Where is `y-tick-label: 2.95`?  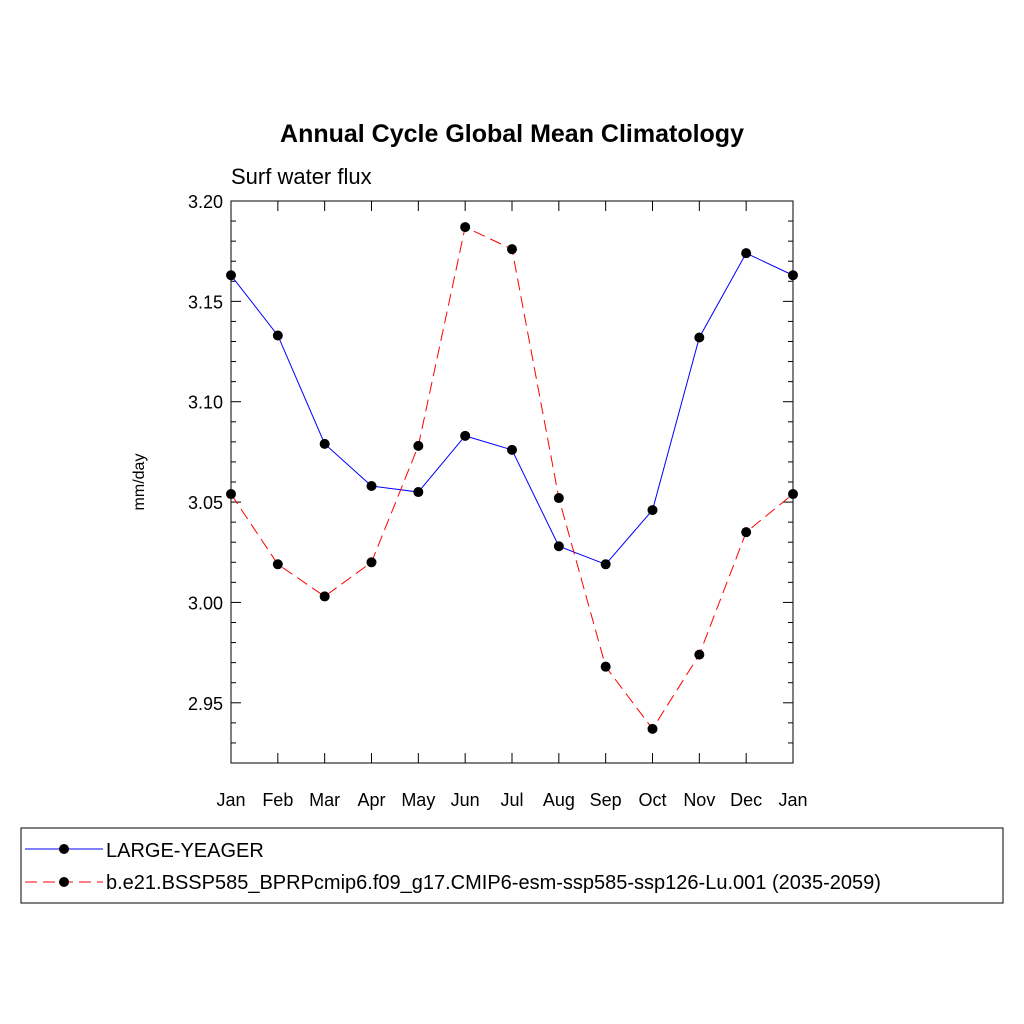
y-tick-label: 2.95 is located at coordinates (205, 704).